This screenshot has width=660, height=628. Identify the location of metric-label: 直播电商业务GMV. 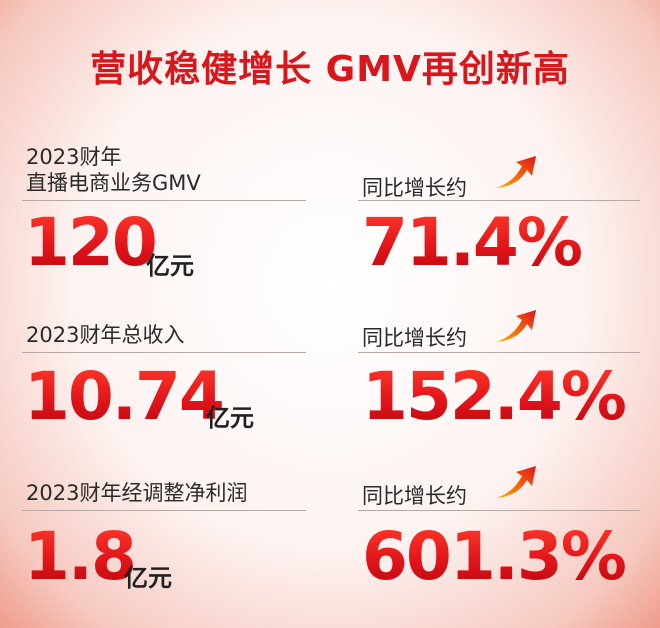
(113, 183).